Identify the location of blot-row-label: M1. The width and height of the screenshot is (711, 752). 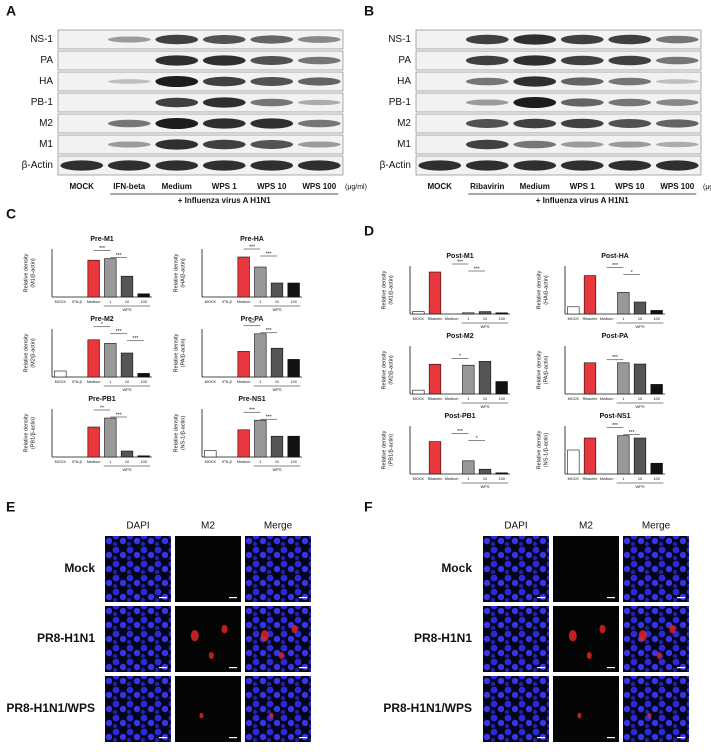
(46, 144).